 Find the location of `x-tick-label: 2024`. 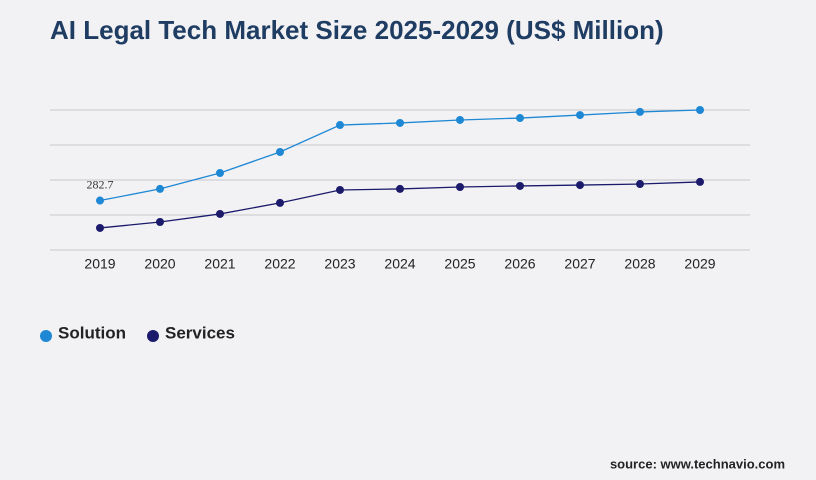

x-tick-label: 2024 is located at coordinates (399, 264).